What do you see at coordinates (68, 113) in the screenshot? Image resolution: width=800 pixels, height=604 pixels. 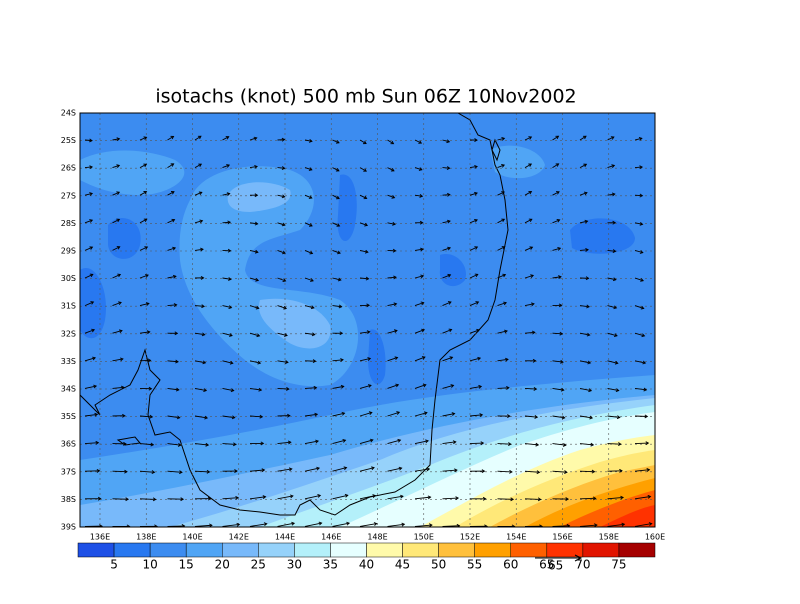 I see `lat-label: 24S` at bounding box center [68, 113].